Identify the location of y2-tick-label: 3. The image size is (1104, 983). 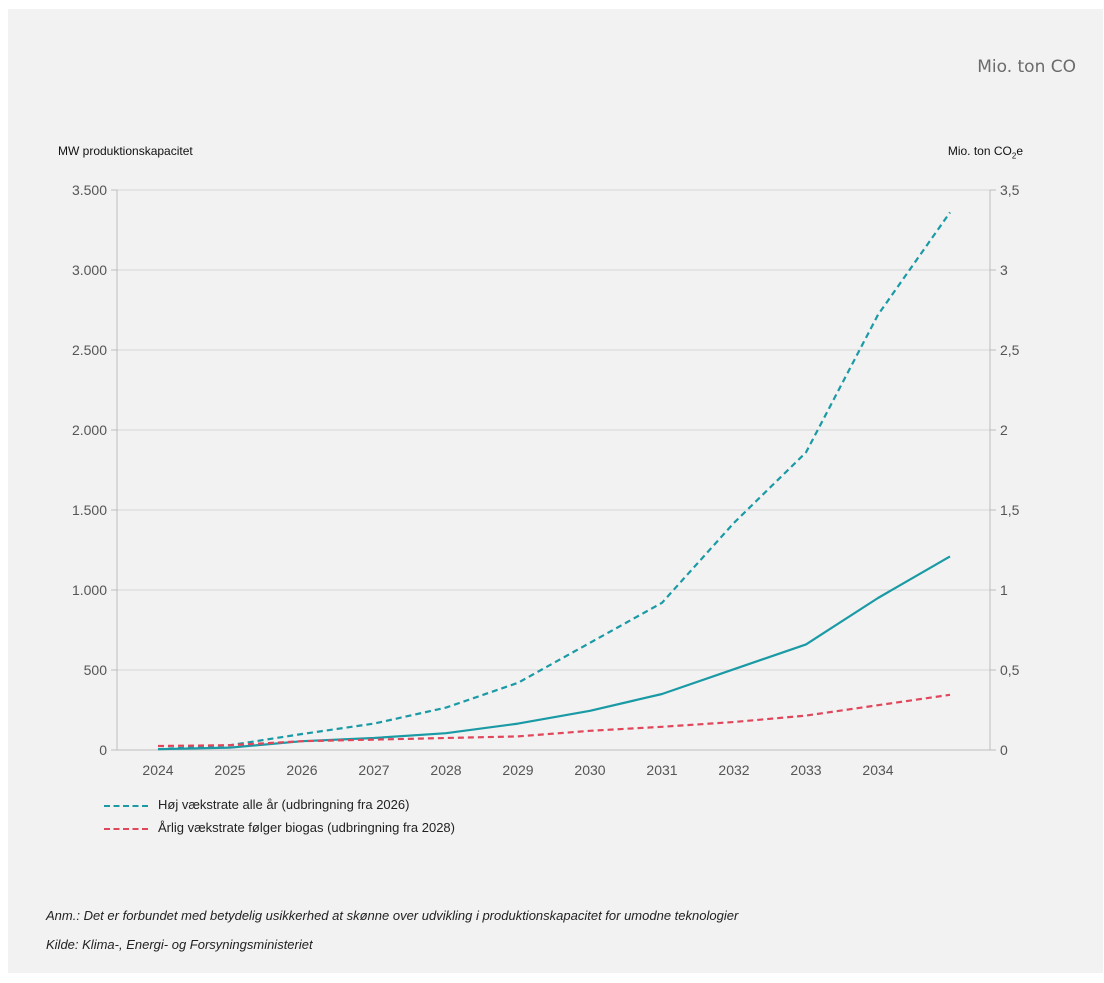
(1004, 270).